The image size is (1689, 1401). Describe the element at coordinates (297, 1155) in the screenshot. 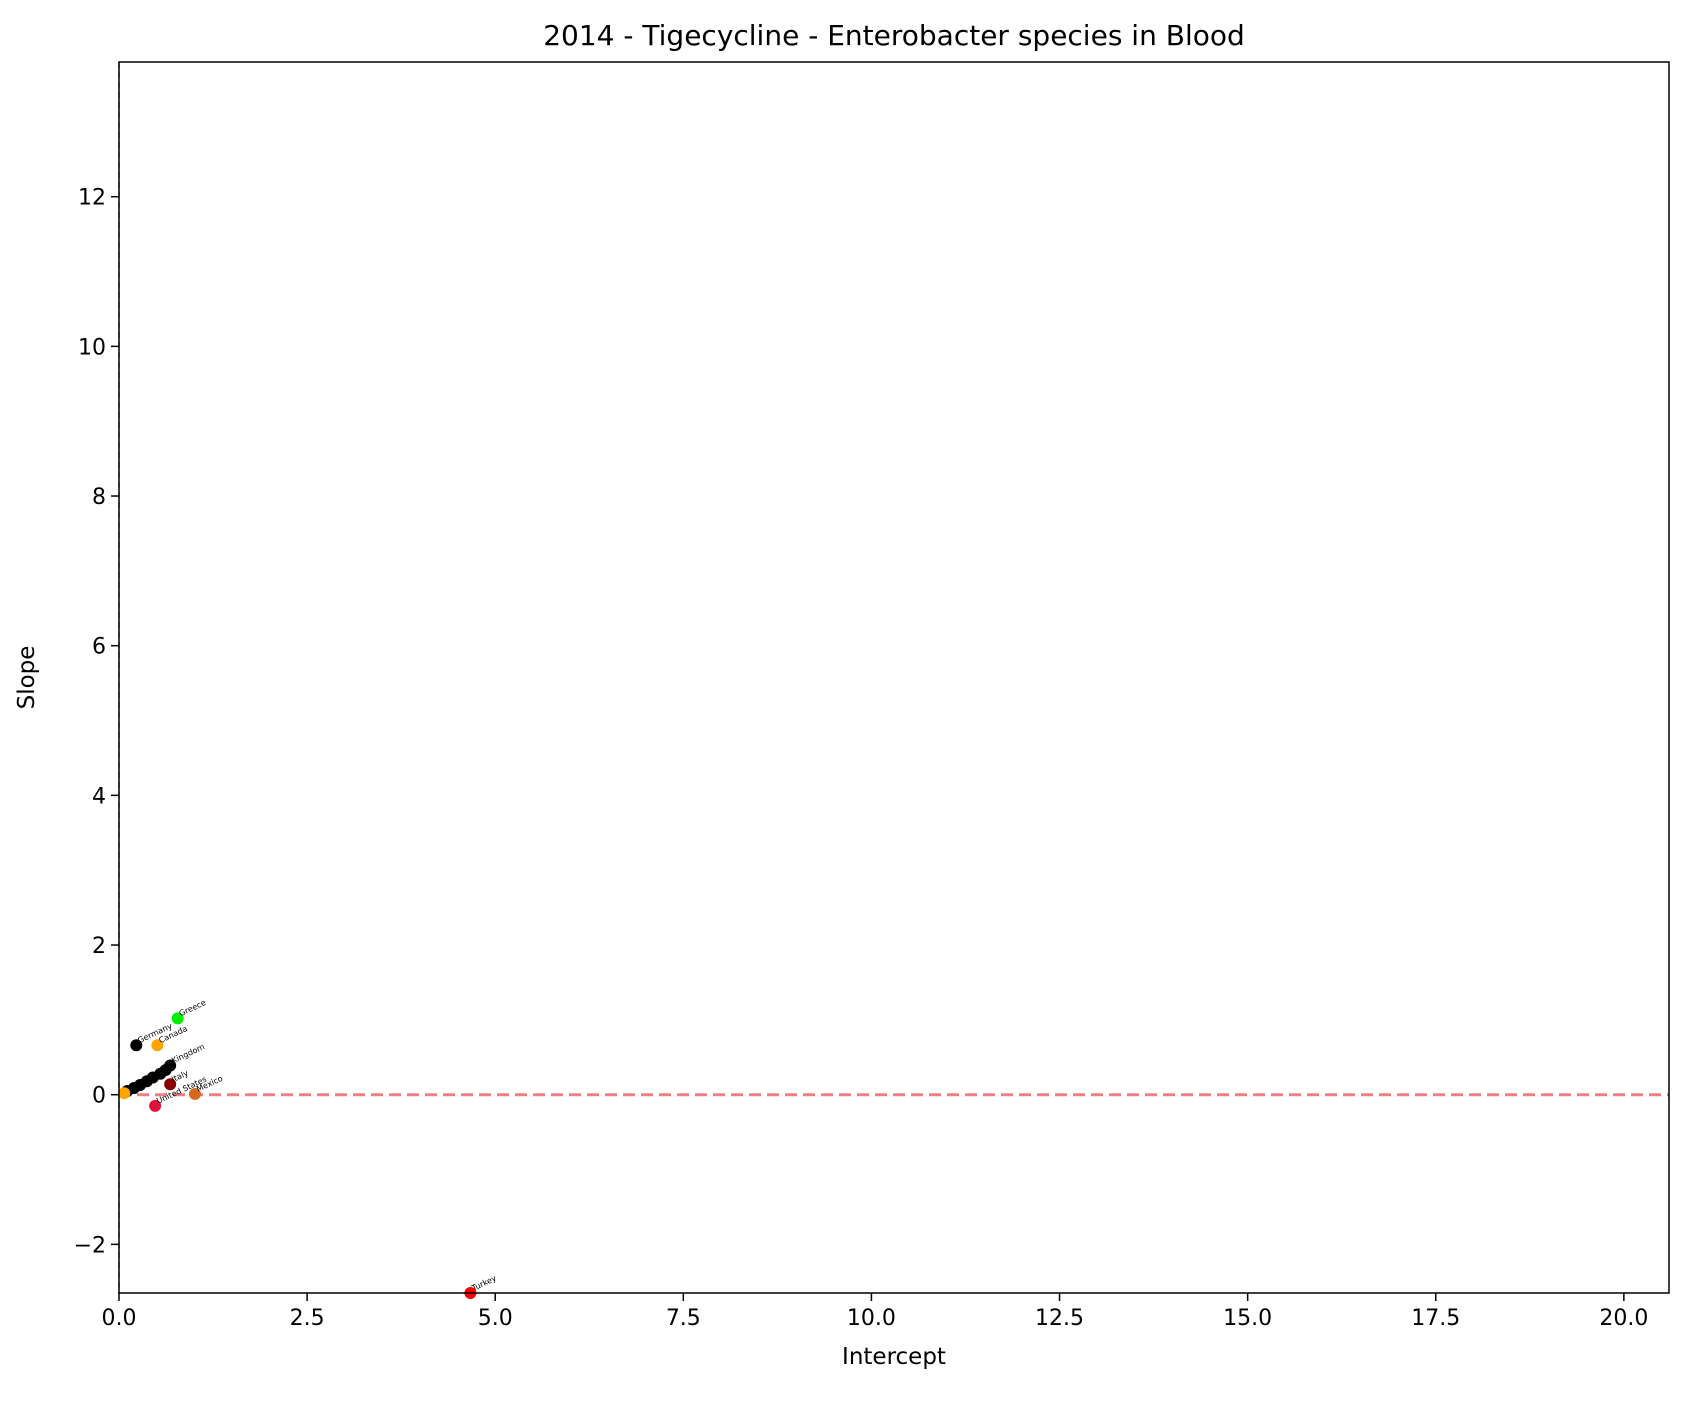

I see `data-points` at that location.